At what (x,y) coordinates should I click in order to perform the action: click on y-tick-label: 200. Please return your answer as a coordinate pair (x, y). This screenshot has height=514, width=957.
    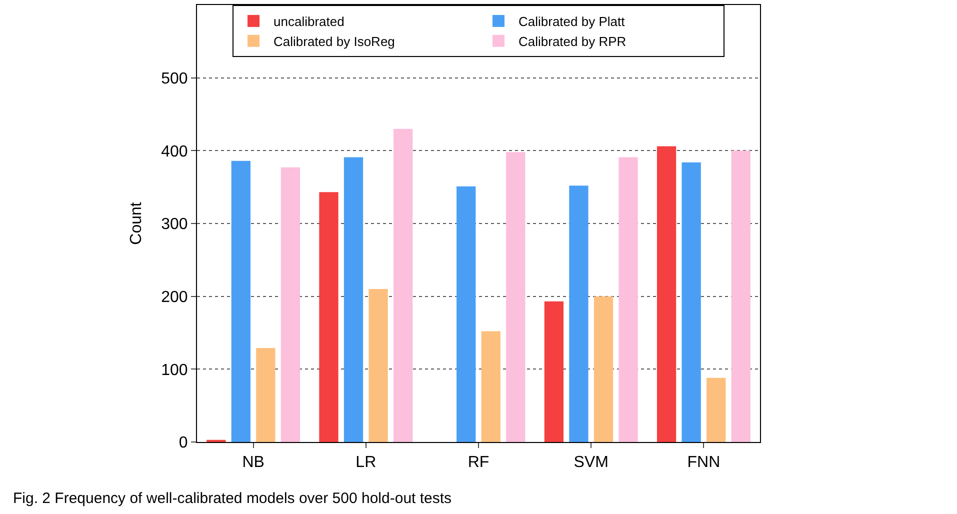
    Looking at the image, I should click on (174, 297).